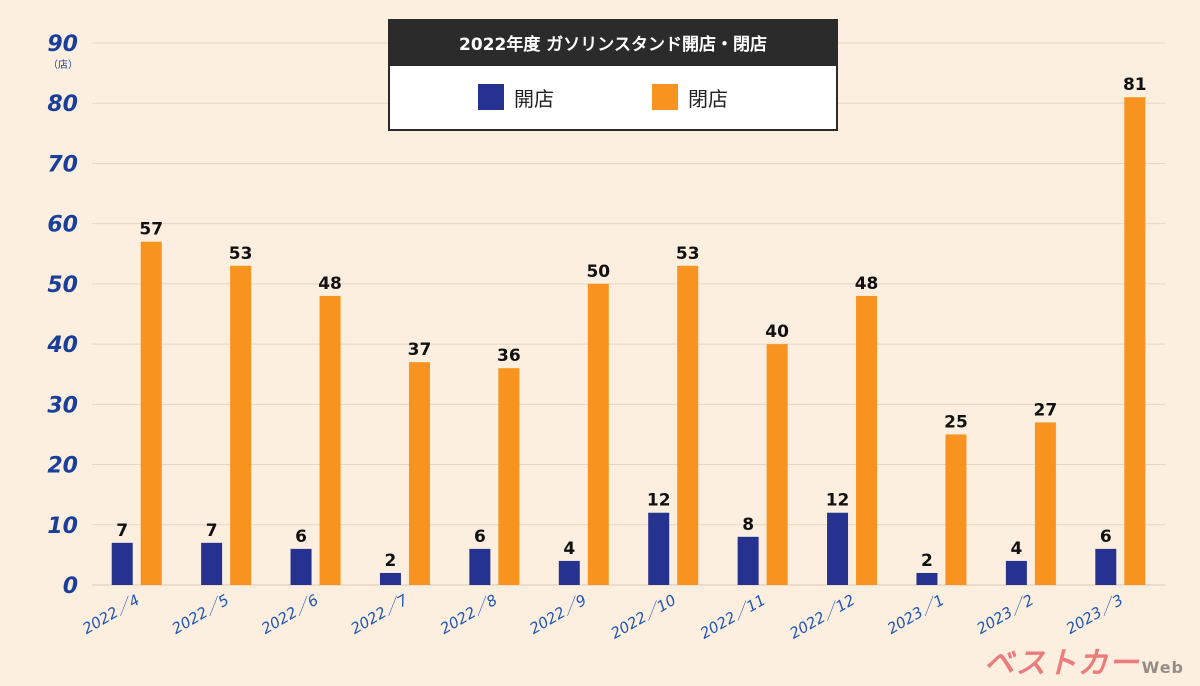 The image size is (1200, 686). I want to click on y-tick-label: 40, so click(62, 345).